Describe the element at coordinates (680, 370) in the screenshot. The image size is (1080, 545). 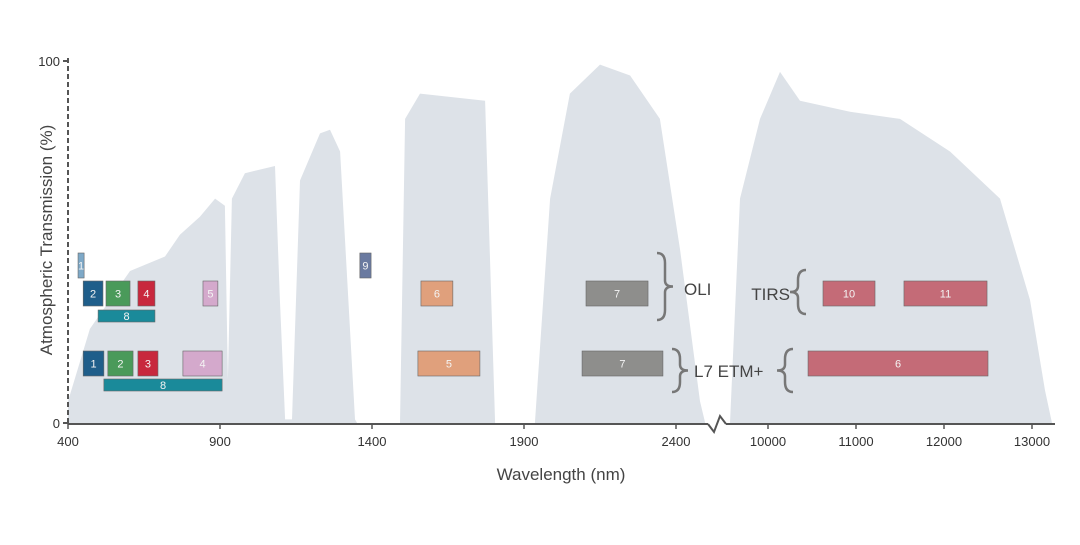
I see `etm-brace` at that location.